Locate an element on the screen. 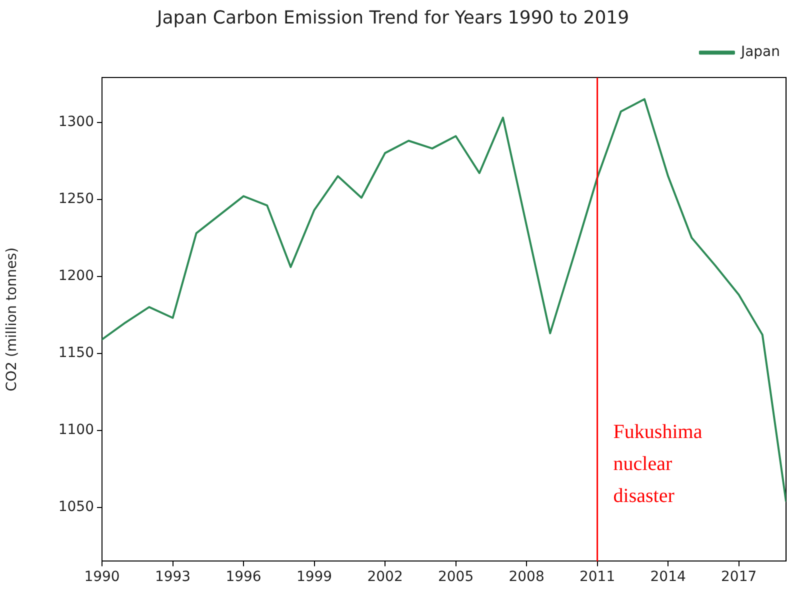 The width and height of the screenshot is (787, 589). x-tick-label: 2011 is located at coordinates (597, 577).